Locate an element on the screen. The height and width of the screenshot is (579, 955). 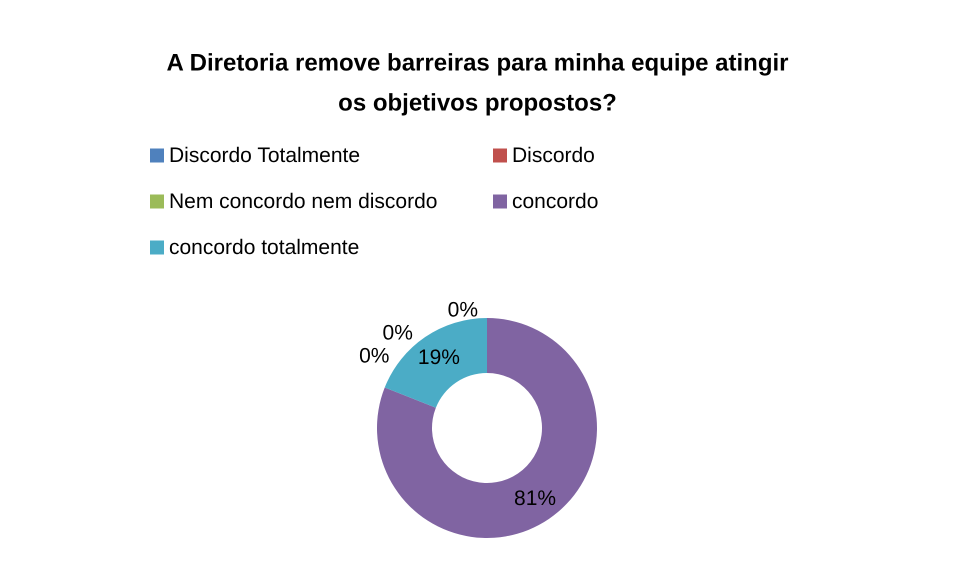
legend-label: Discordo is located at coordinates (553, 155).